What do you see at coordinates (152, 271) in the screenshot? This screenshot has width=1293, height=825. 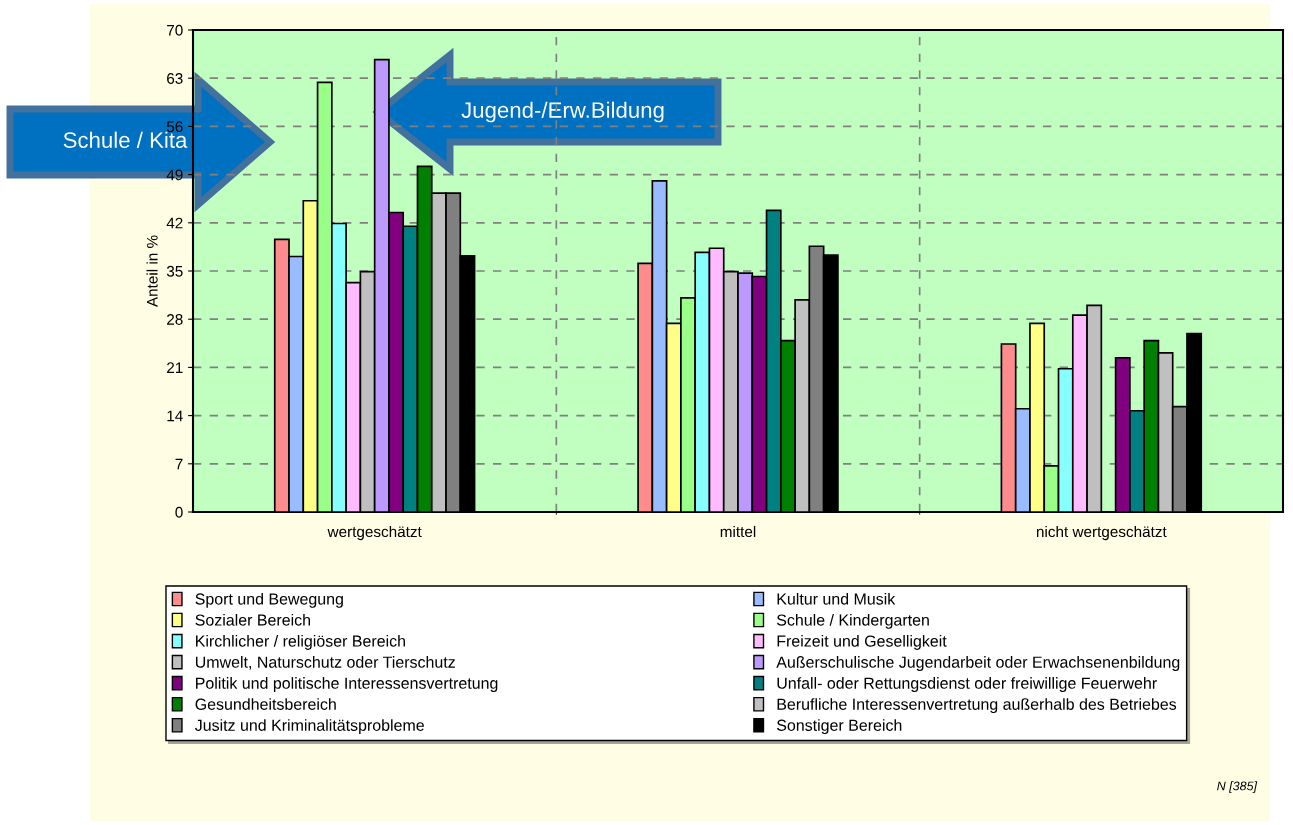 I see `y-axis-title: Anteil in %` at bounding box center [152, 271].